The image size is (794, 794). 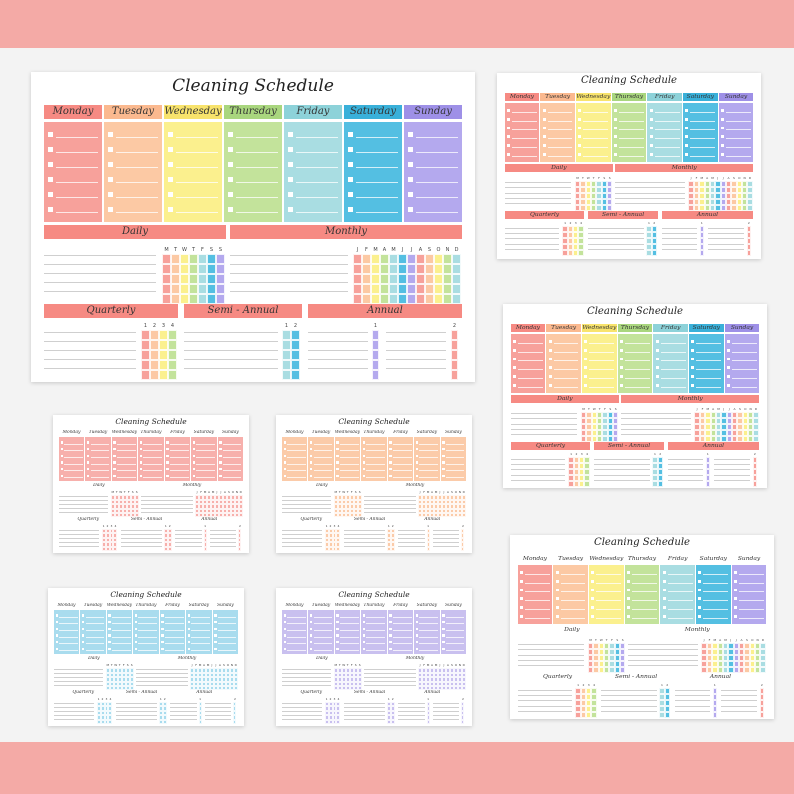 I want to click on monthly-grid-label: M, so click(x=702, y=178).